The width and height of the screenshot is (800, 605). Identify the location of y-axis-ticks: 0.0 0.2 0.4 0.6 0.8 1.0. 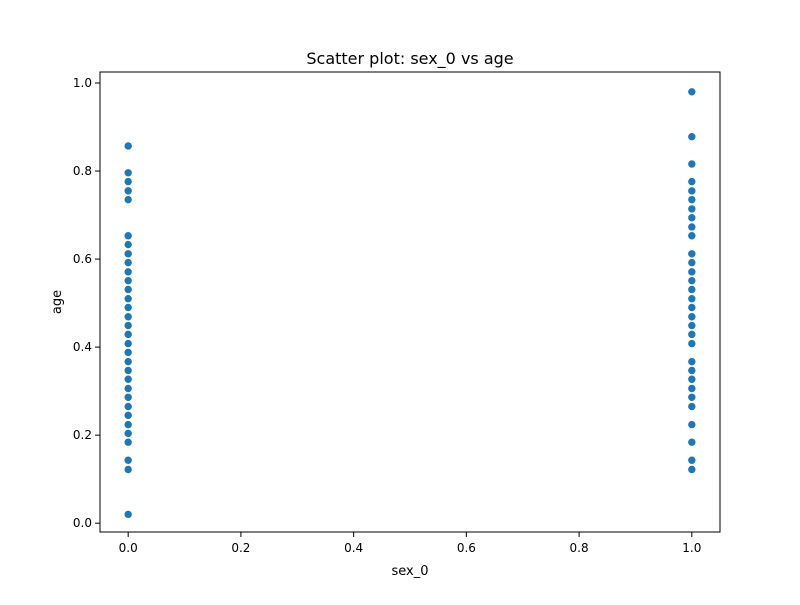
(86, 303).